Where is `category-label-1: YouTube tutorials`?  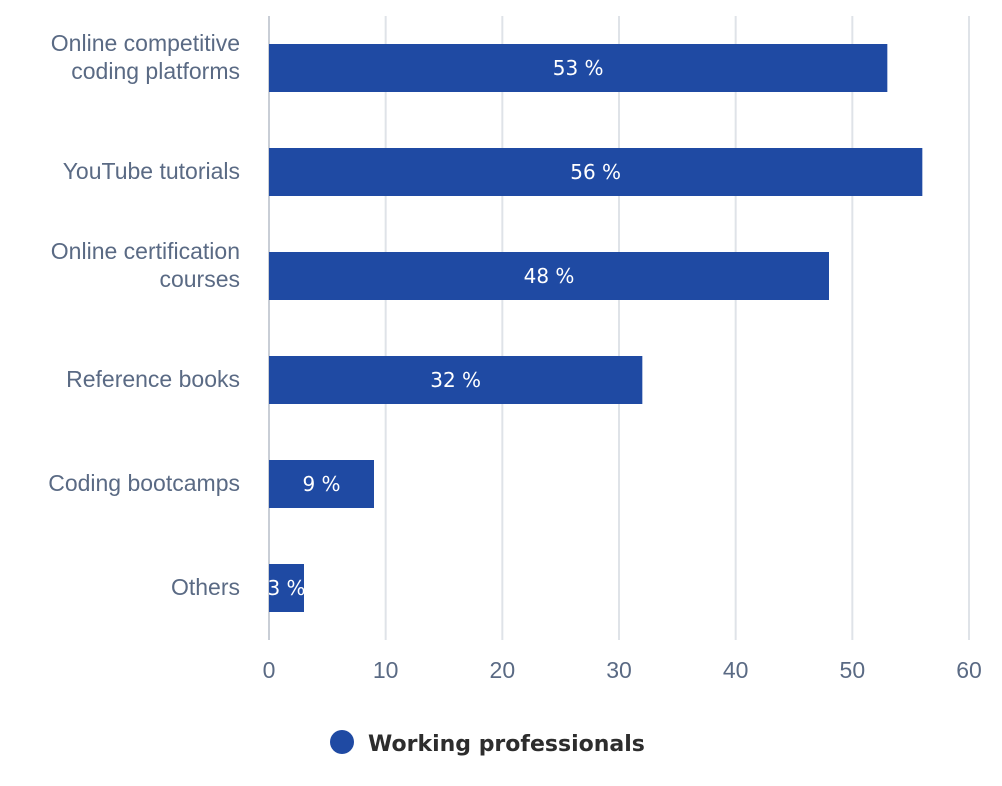 category-label-1: YouTube tutorials is located at coordinates (151, 171).